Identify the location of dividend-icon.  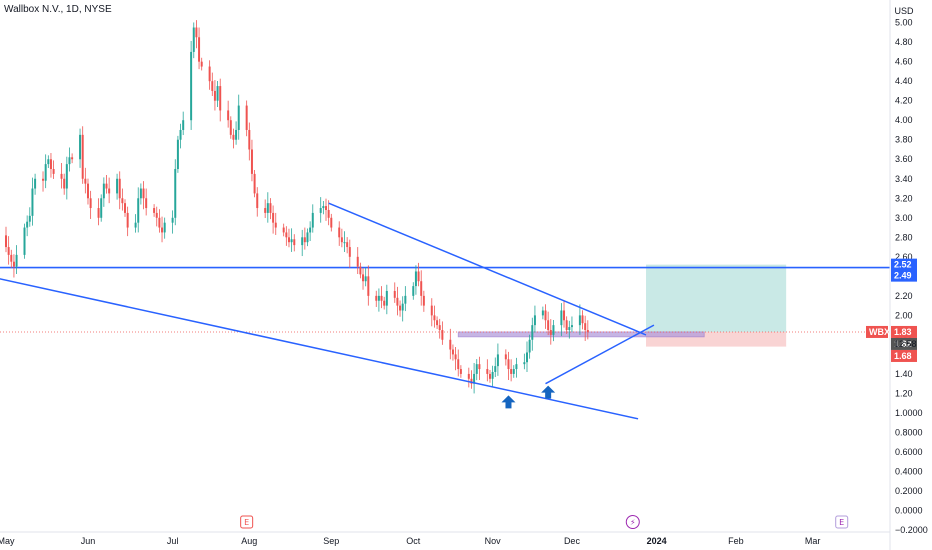
(632, 522).